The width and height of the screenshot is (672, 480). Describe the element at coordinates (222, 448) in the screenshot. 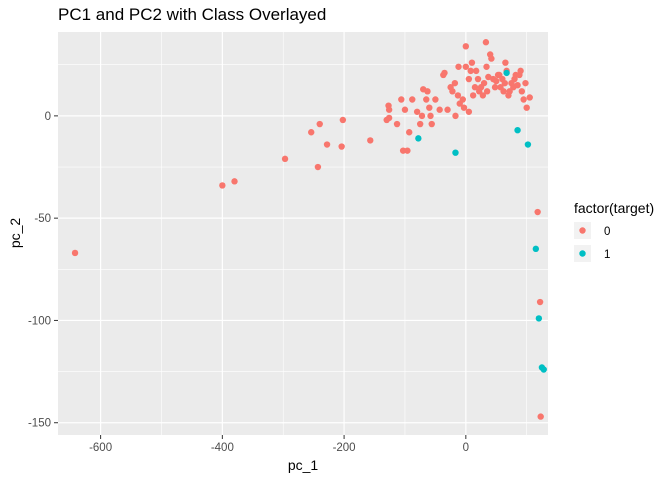

I see `x-tick-label: -400` at that location.